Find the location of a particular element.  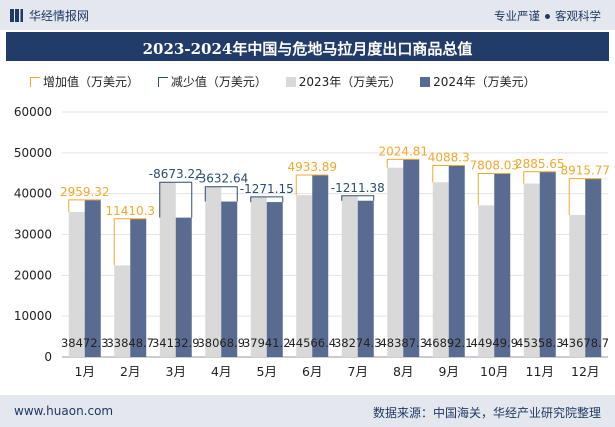

x-tick-label: 10月 is located at coordinates (494, 371).